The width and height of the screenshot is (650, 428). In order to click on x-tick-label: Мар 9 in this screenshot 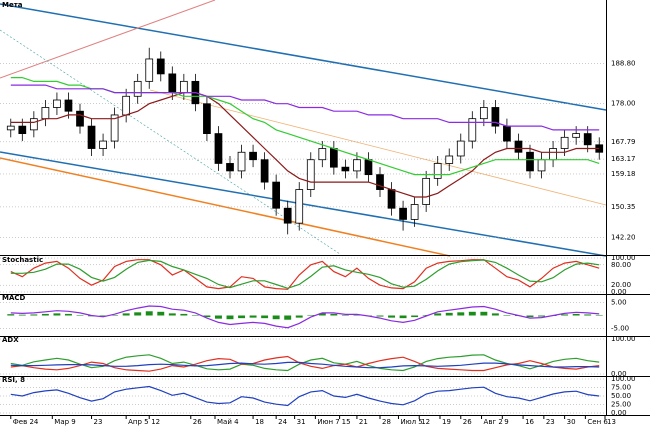, I will do `click(64, 422)`.